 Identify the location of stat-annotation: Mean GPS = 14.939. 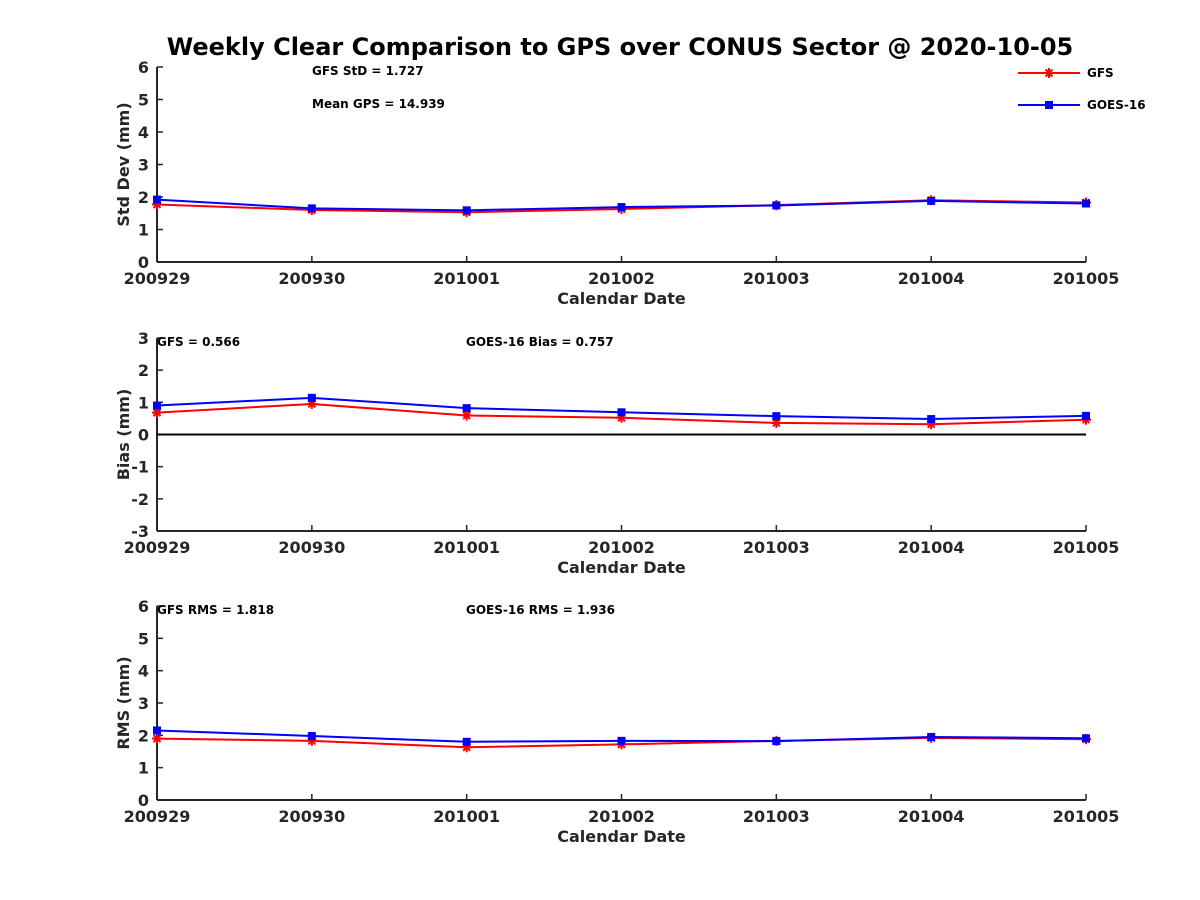
(378, 104).